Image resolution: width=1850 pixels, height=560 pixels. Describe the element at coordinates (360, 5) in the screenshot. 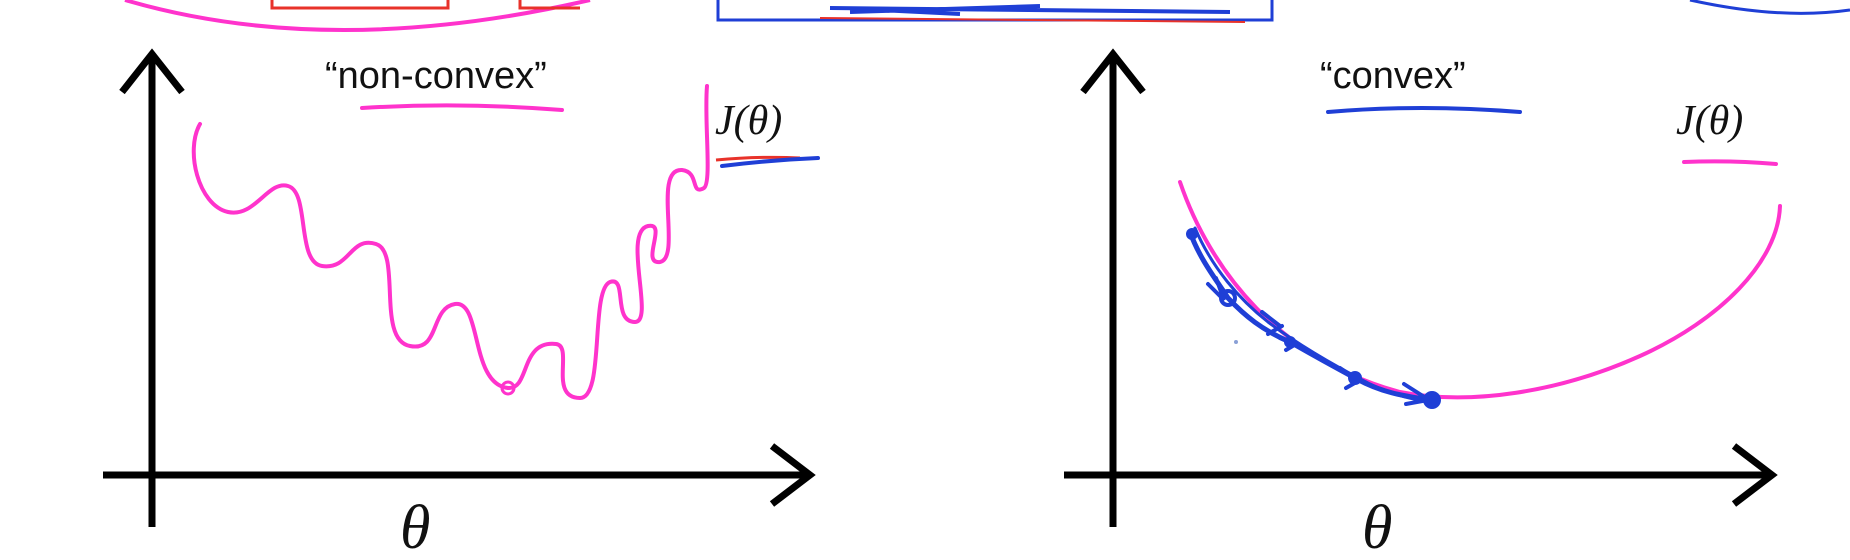

I see `top-left-red-box` at that location.